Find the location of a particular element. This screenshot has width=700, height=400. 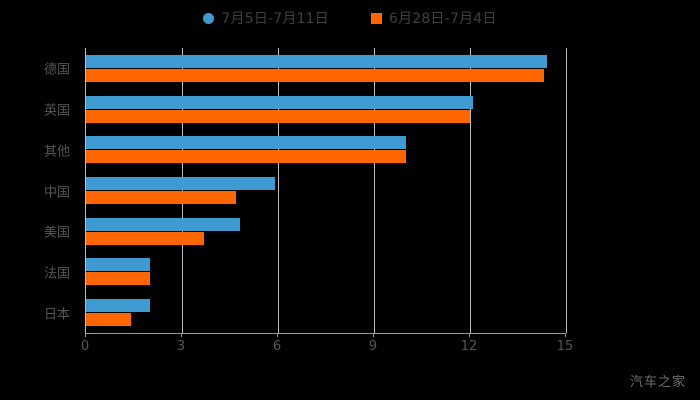

x-axis-line is located at coordinates (325, 333).